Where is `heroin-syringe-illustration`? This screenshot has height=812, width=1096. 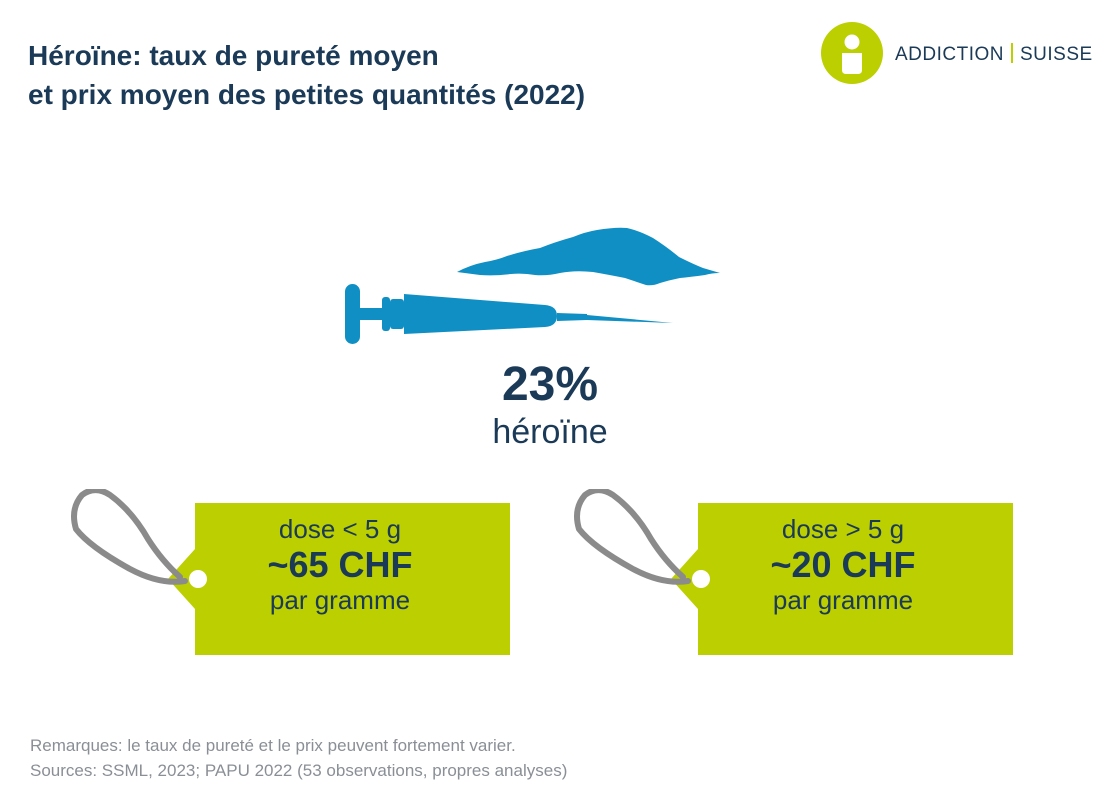
heroin-syringe-illustration is located at coordinates (532, 285).